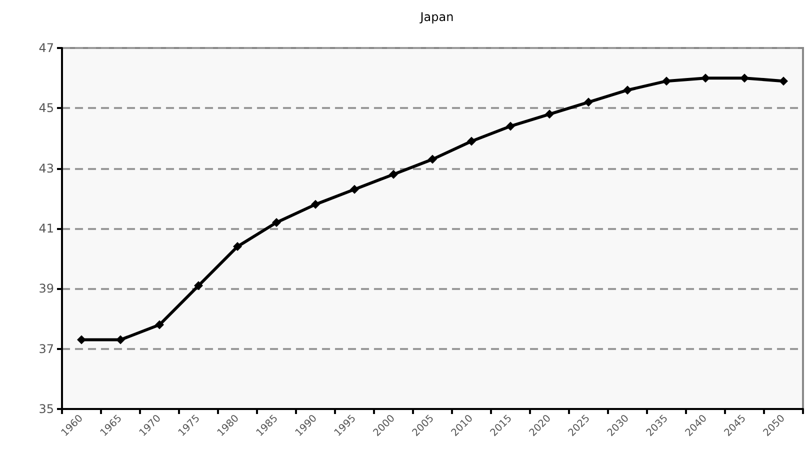  Describe the element at coordinates (46, 289) in the screenshot. I see `y-tick-label: 39` at that location.